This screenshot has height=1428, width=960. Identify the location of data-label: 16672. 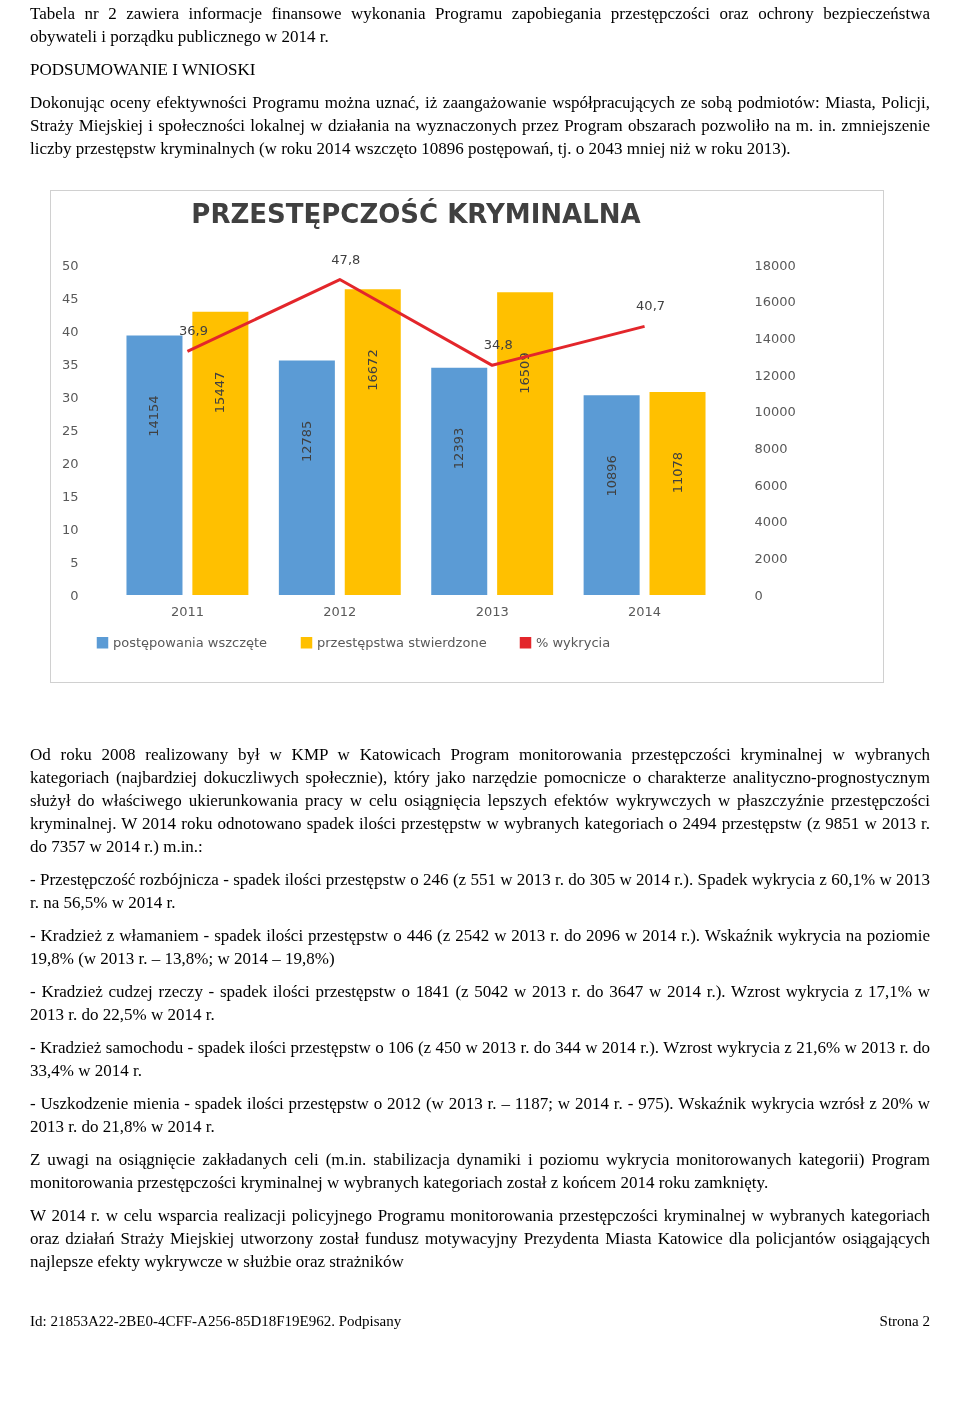
(372, 370).